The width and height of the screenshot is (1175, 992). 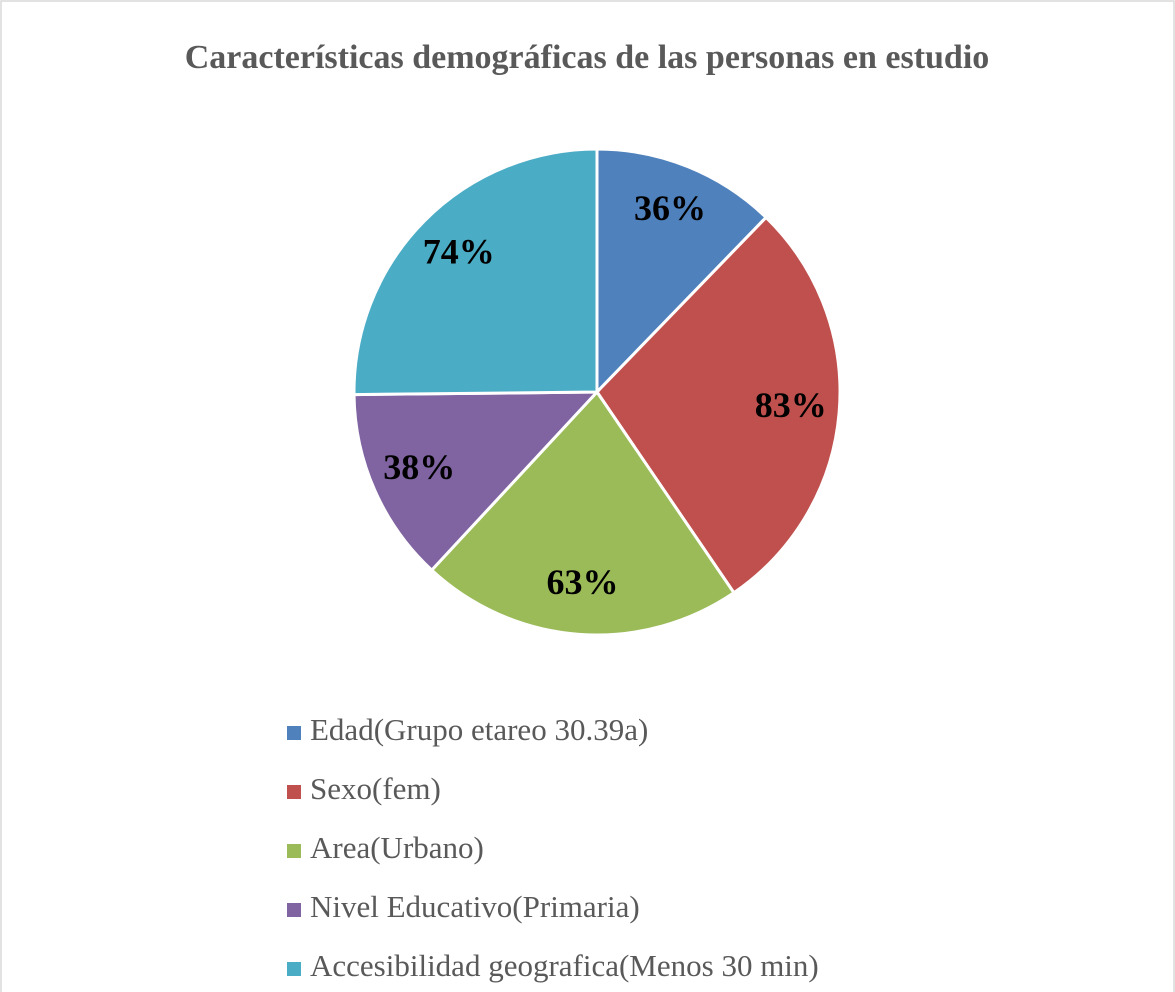 I want to click on legend-label: Nivel Educativo(Primaria), so click(x=475, y=906).